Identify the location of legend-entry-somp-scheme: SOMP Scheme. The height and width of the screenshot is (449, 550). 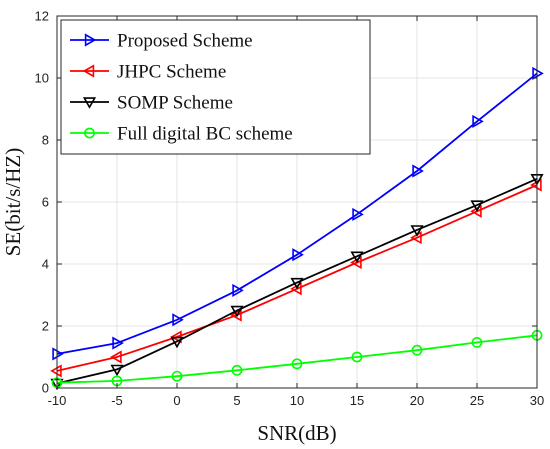
(151, 103).